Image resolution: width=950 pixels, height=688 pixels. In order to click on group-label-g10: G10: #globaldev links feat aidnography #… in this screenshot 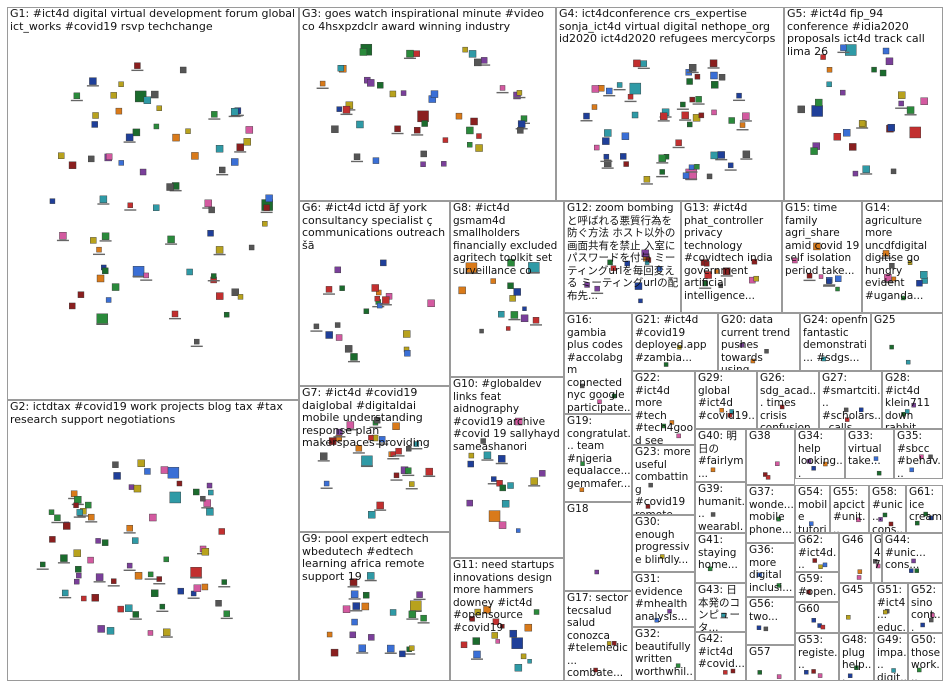, I will do `click(508, 415)`.